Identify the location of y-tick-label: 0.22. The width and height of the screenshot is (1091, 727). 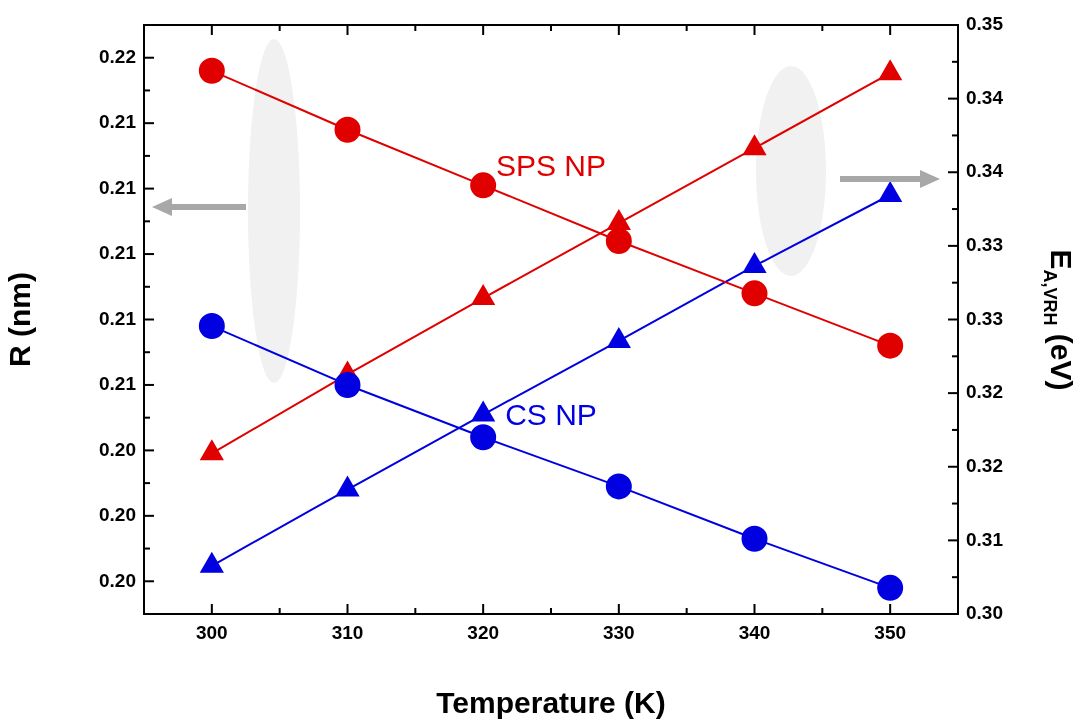
(117, 56).